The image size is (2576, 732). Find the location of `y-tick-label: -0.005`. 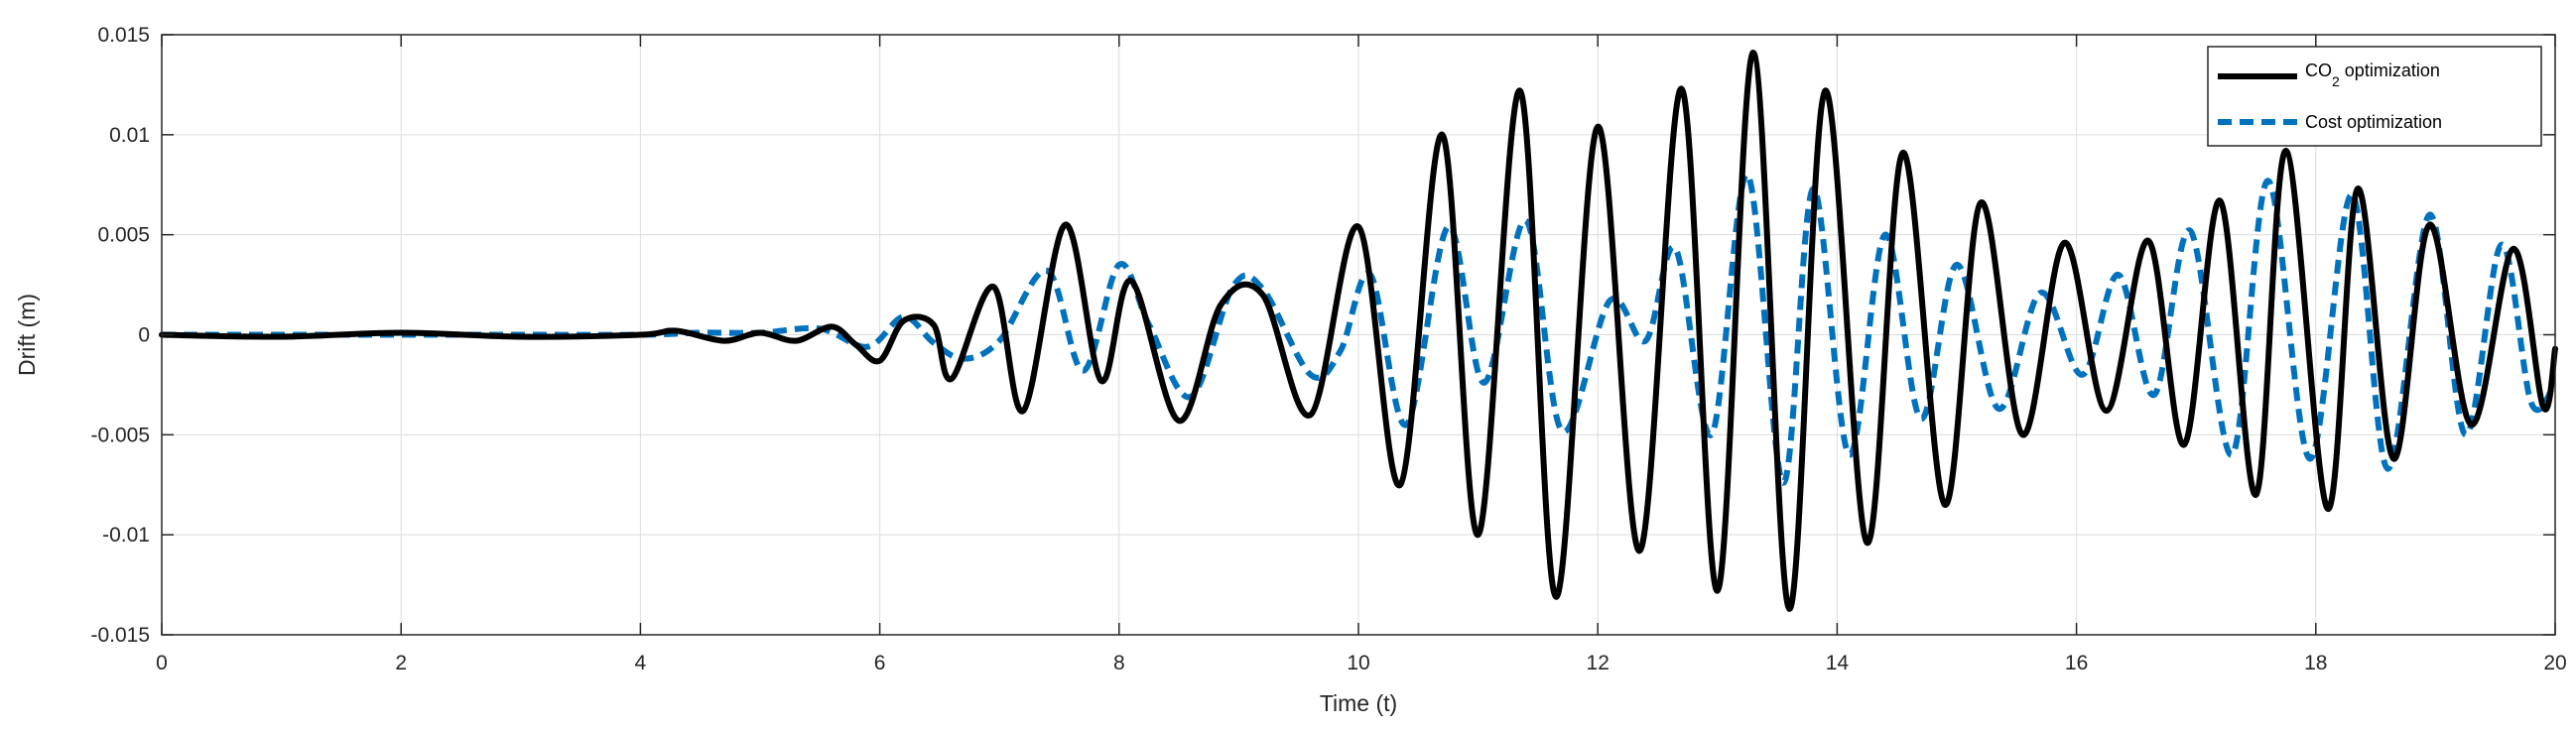

y-tick-label: -0.005 is located at coordinates (120, 435).